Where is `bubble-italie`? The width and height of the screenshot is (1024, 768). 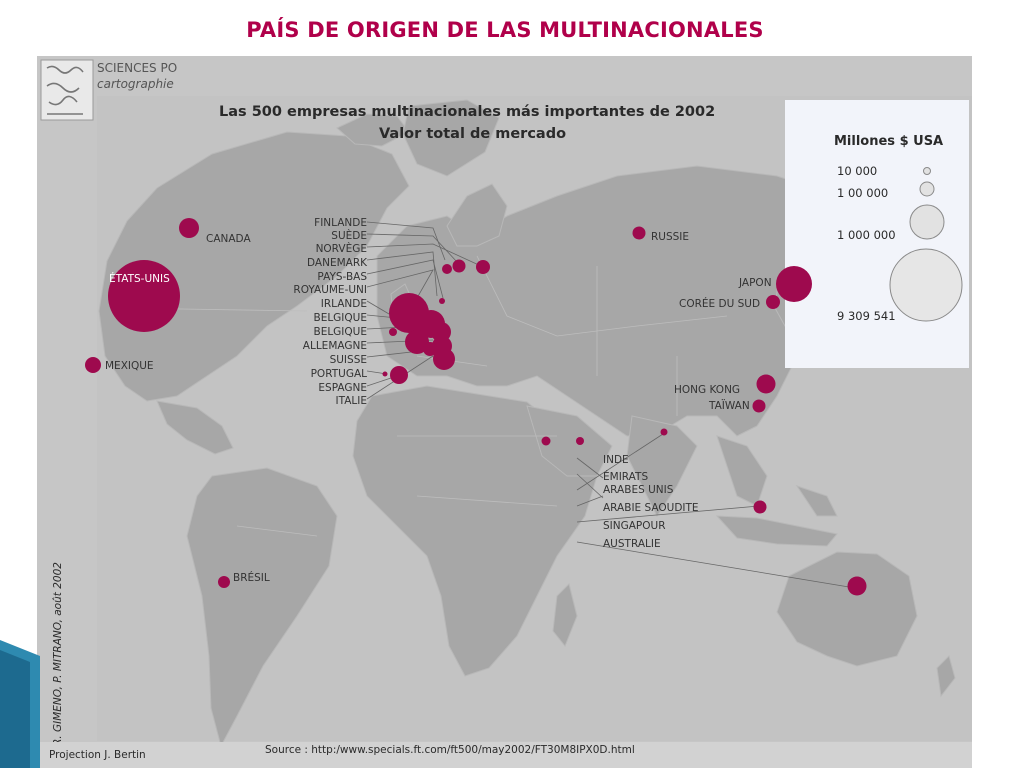
bubble-italie is located at coordinates (444, 359).